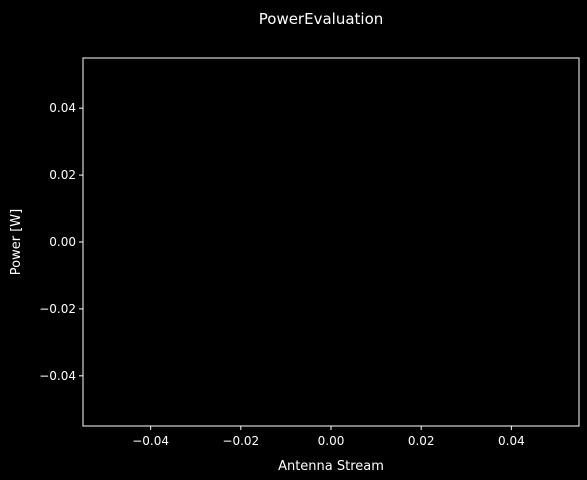 This screenshot has height=480, width=587. I want to click on y-tick-label: −0.02, so click(57, 309).